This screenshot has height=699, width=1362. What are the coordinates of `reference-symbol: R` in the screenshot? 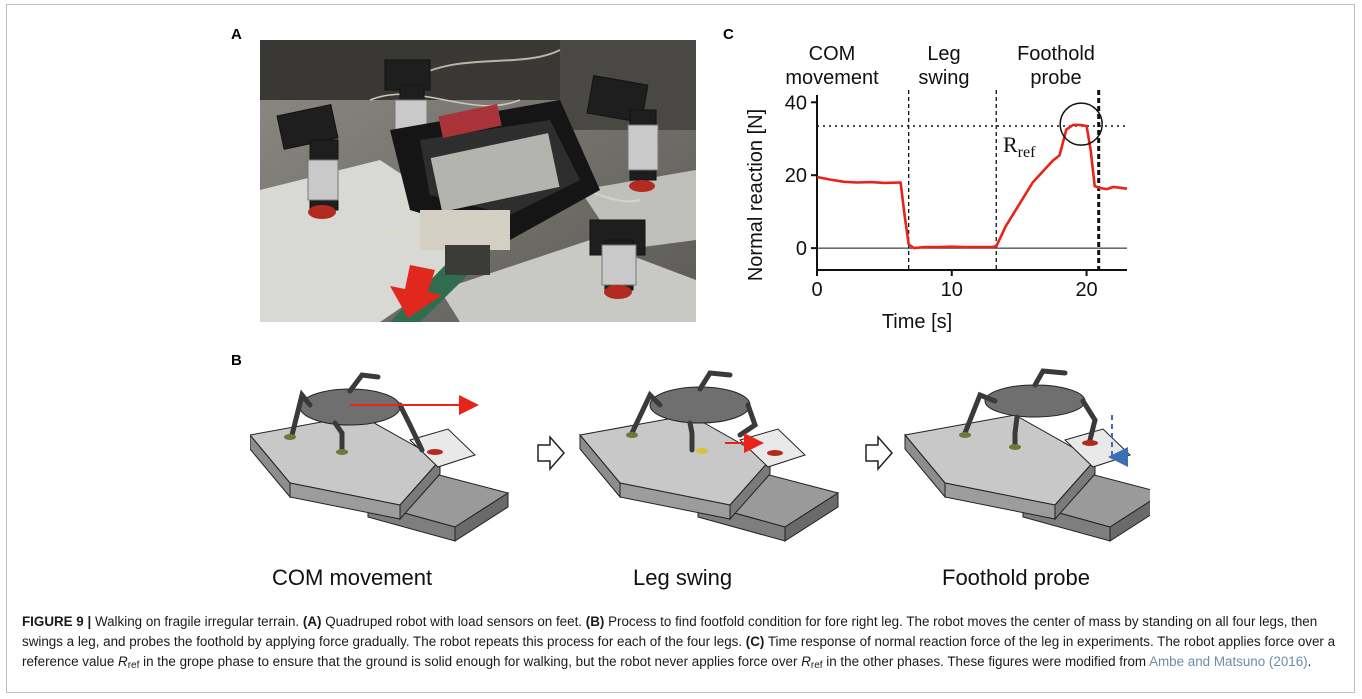 It's located at (1010, 144).